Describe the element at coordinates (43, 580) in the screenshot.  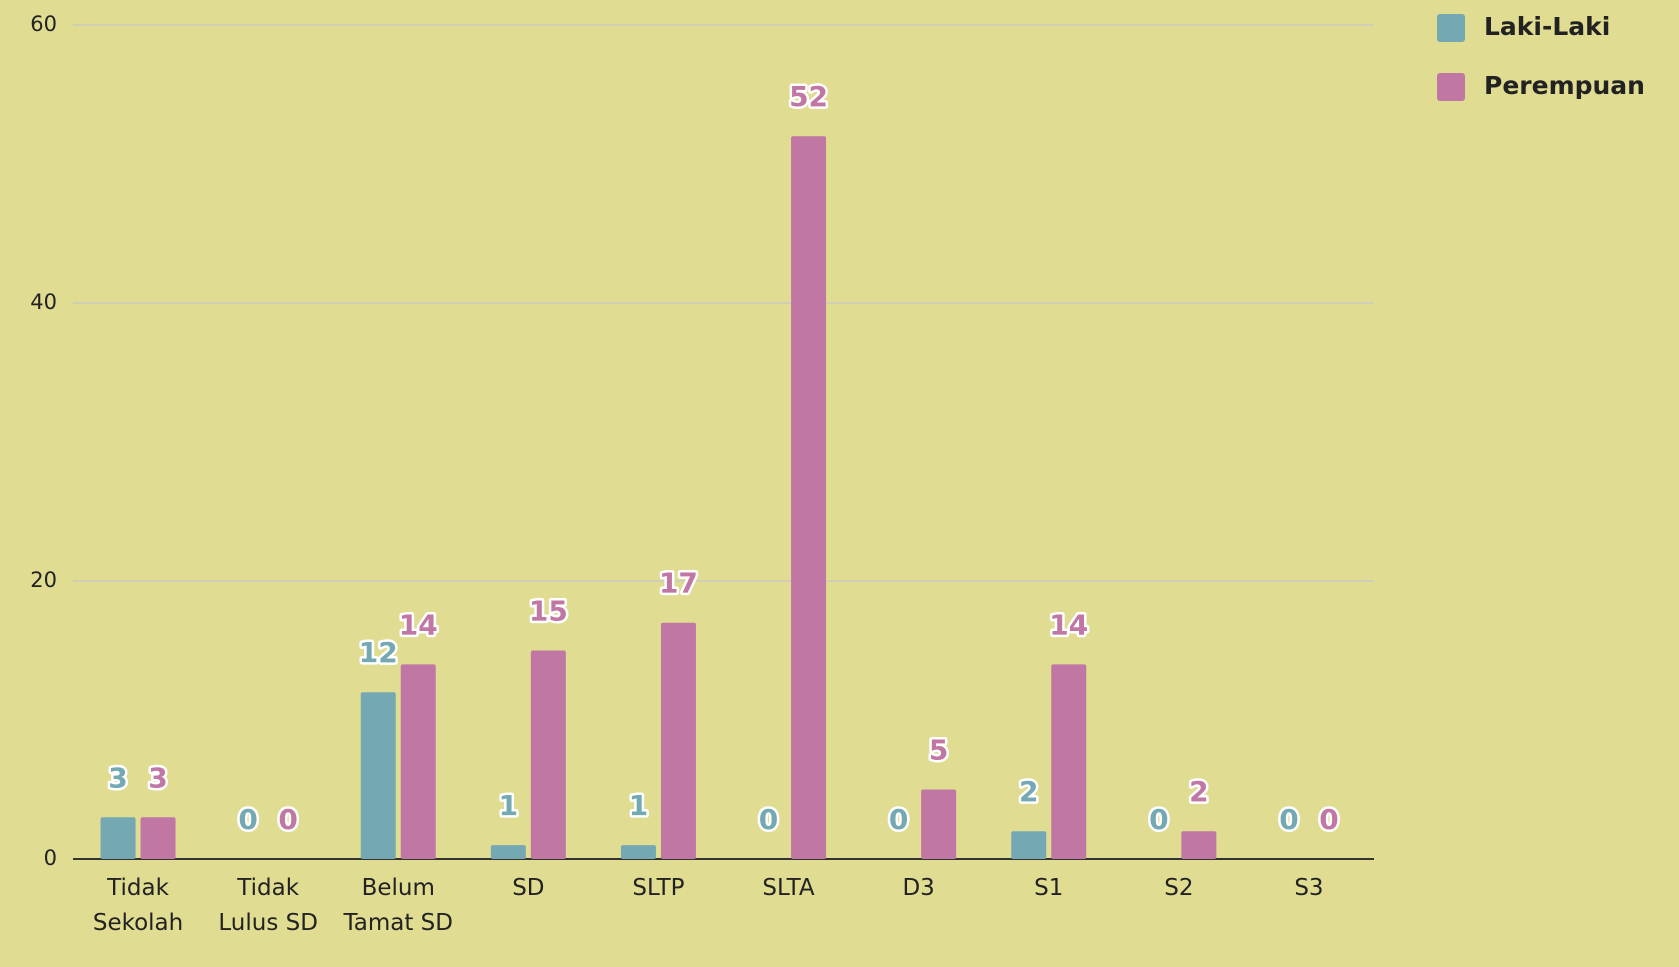
I see `y-tick-label: 20` at that location.